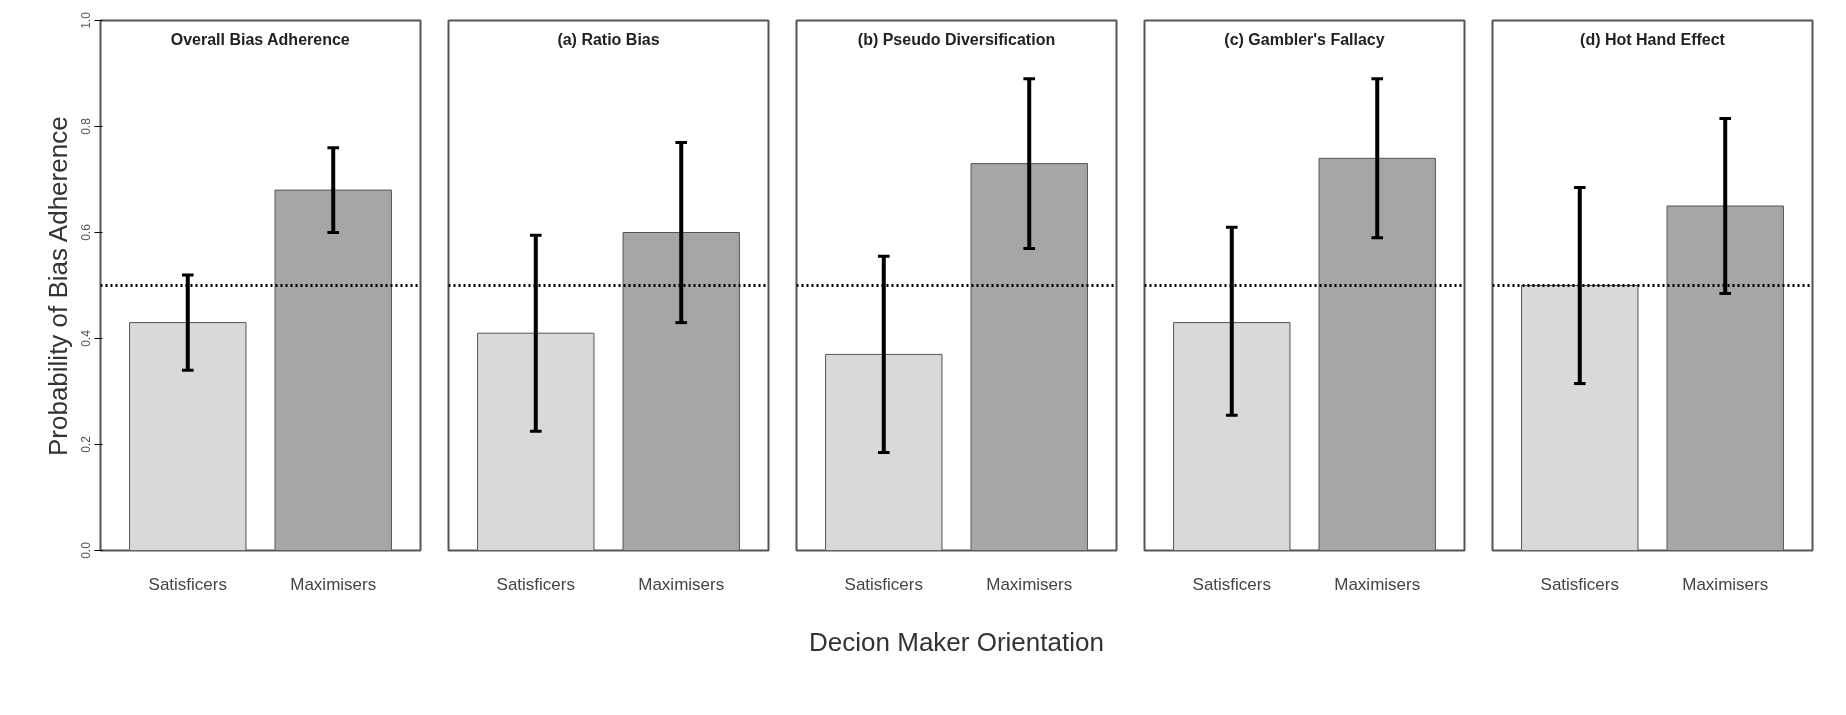  I want to click on y-tick-label: 1.0, so click(85, 20).